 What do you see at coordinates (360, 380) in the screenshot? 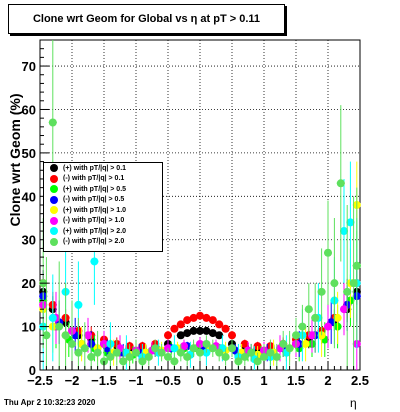
I see `x-tick-label: 2.5` at bounding box center [360, 380].